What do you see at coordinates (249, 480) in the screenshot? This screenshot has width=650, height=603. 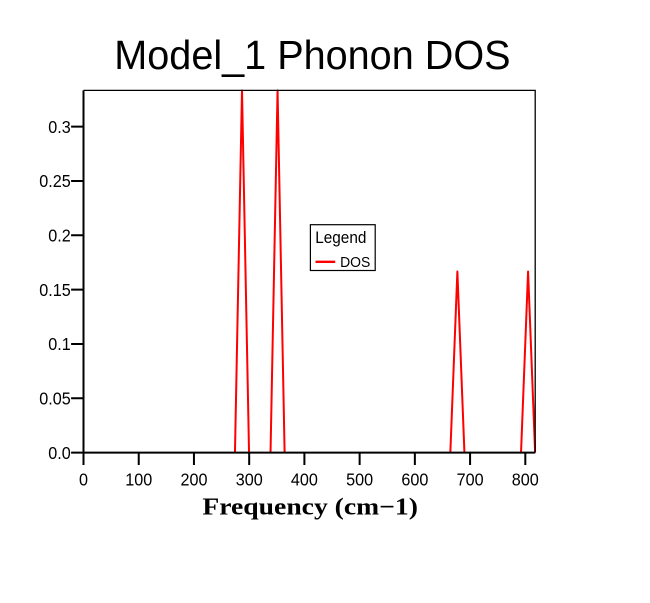 I see `svg-text: 300` at bounding box center [249, 480].